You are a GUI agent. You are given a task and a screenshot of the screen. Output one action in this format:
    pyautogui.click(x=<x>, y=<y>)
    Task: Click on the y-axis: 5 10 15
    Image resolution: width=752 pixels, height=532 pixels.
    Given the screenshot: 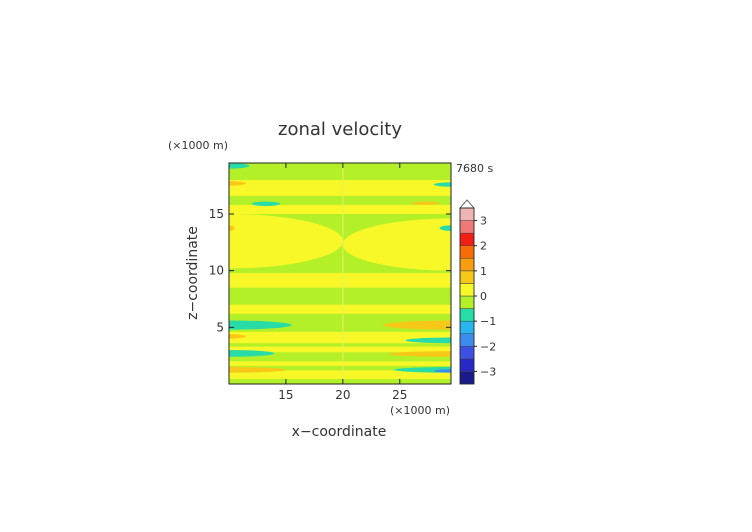 What is the action you would take?
    pyautogui.click(x=330, y=270)
    